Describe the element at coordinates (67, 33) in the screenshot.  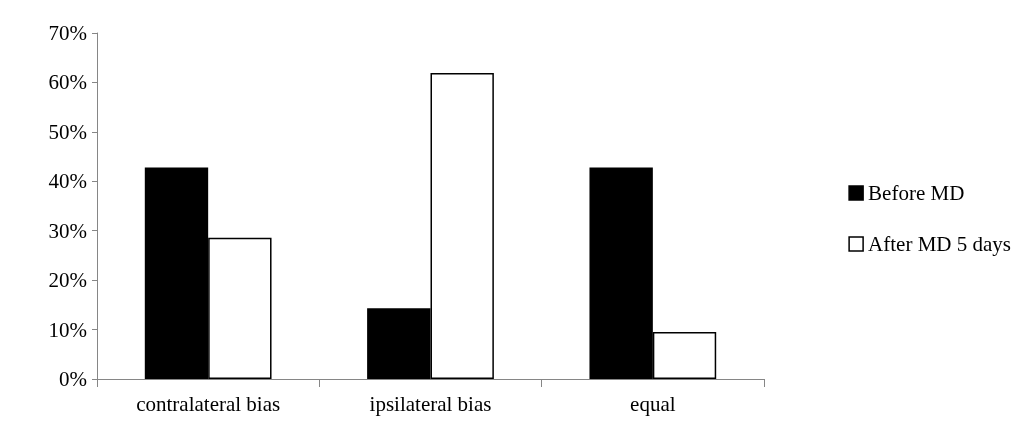
I see `y-tick-label: 70%` at that location.